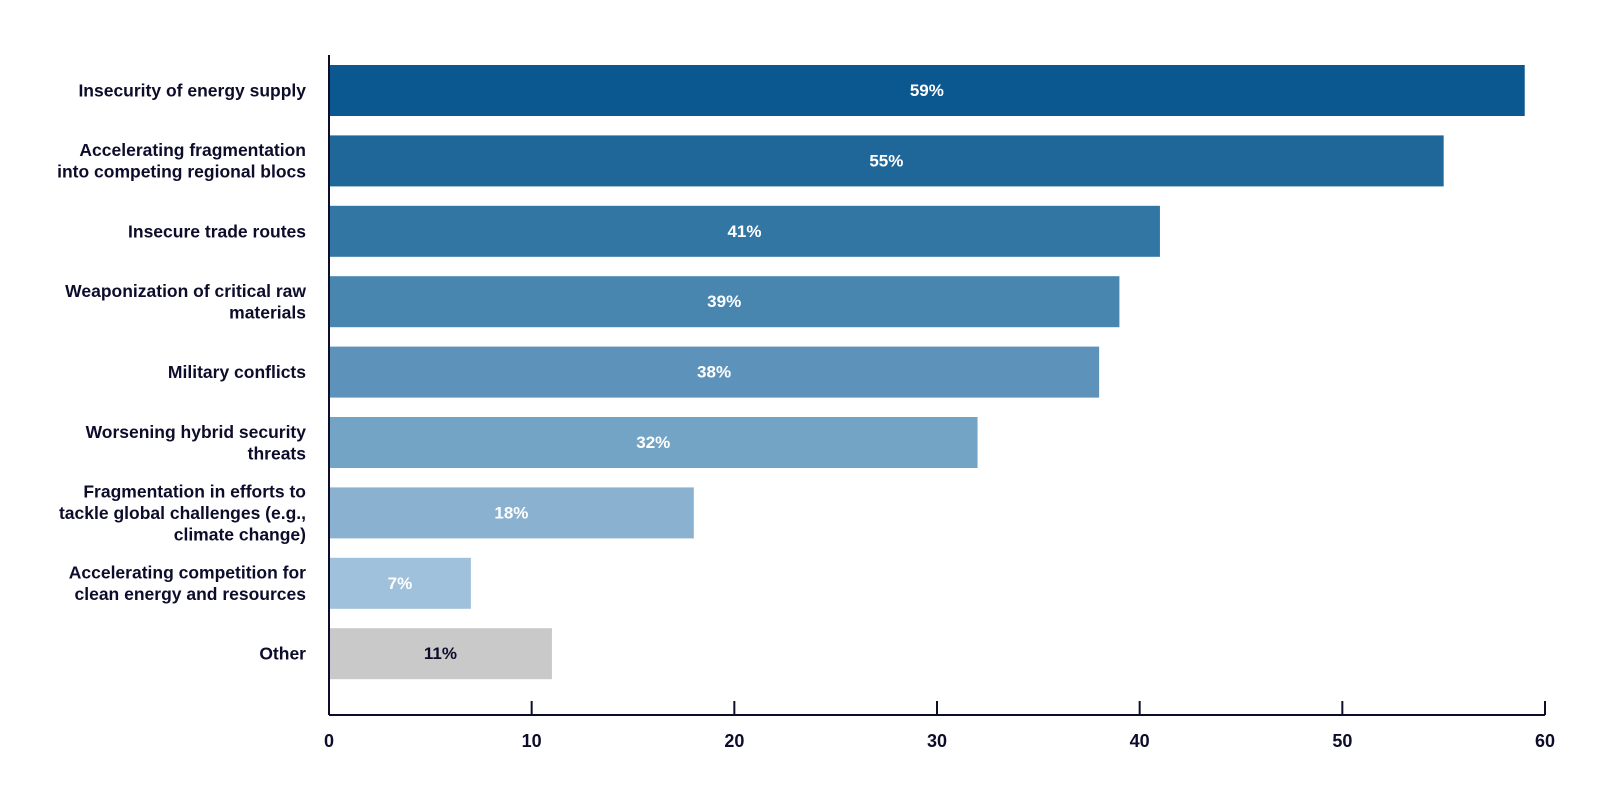 Image resolution: width=1600 pixels, height=800 pixels. What do you see at coordinates (187, 573) in the screenshot?
I see `category-label-line: Accelerating competition for` at bounding box center [187, 573].